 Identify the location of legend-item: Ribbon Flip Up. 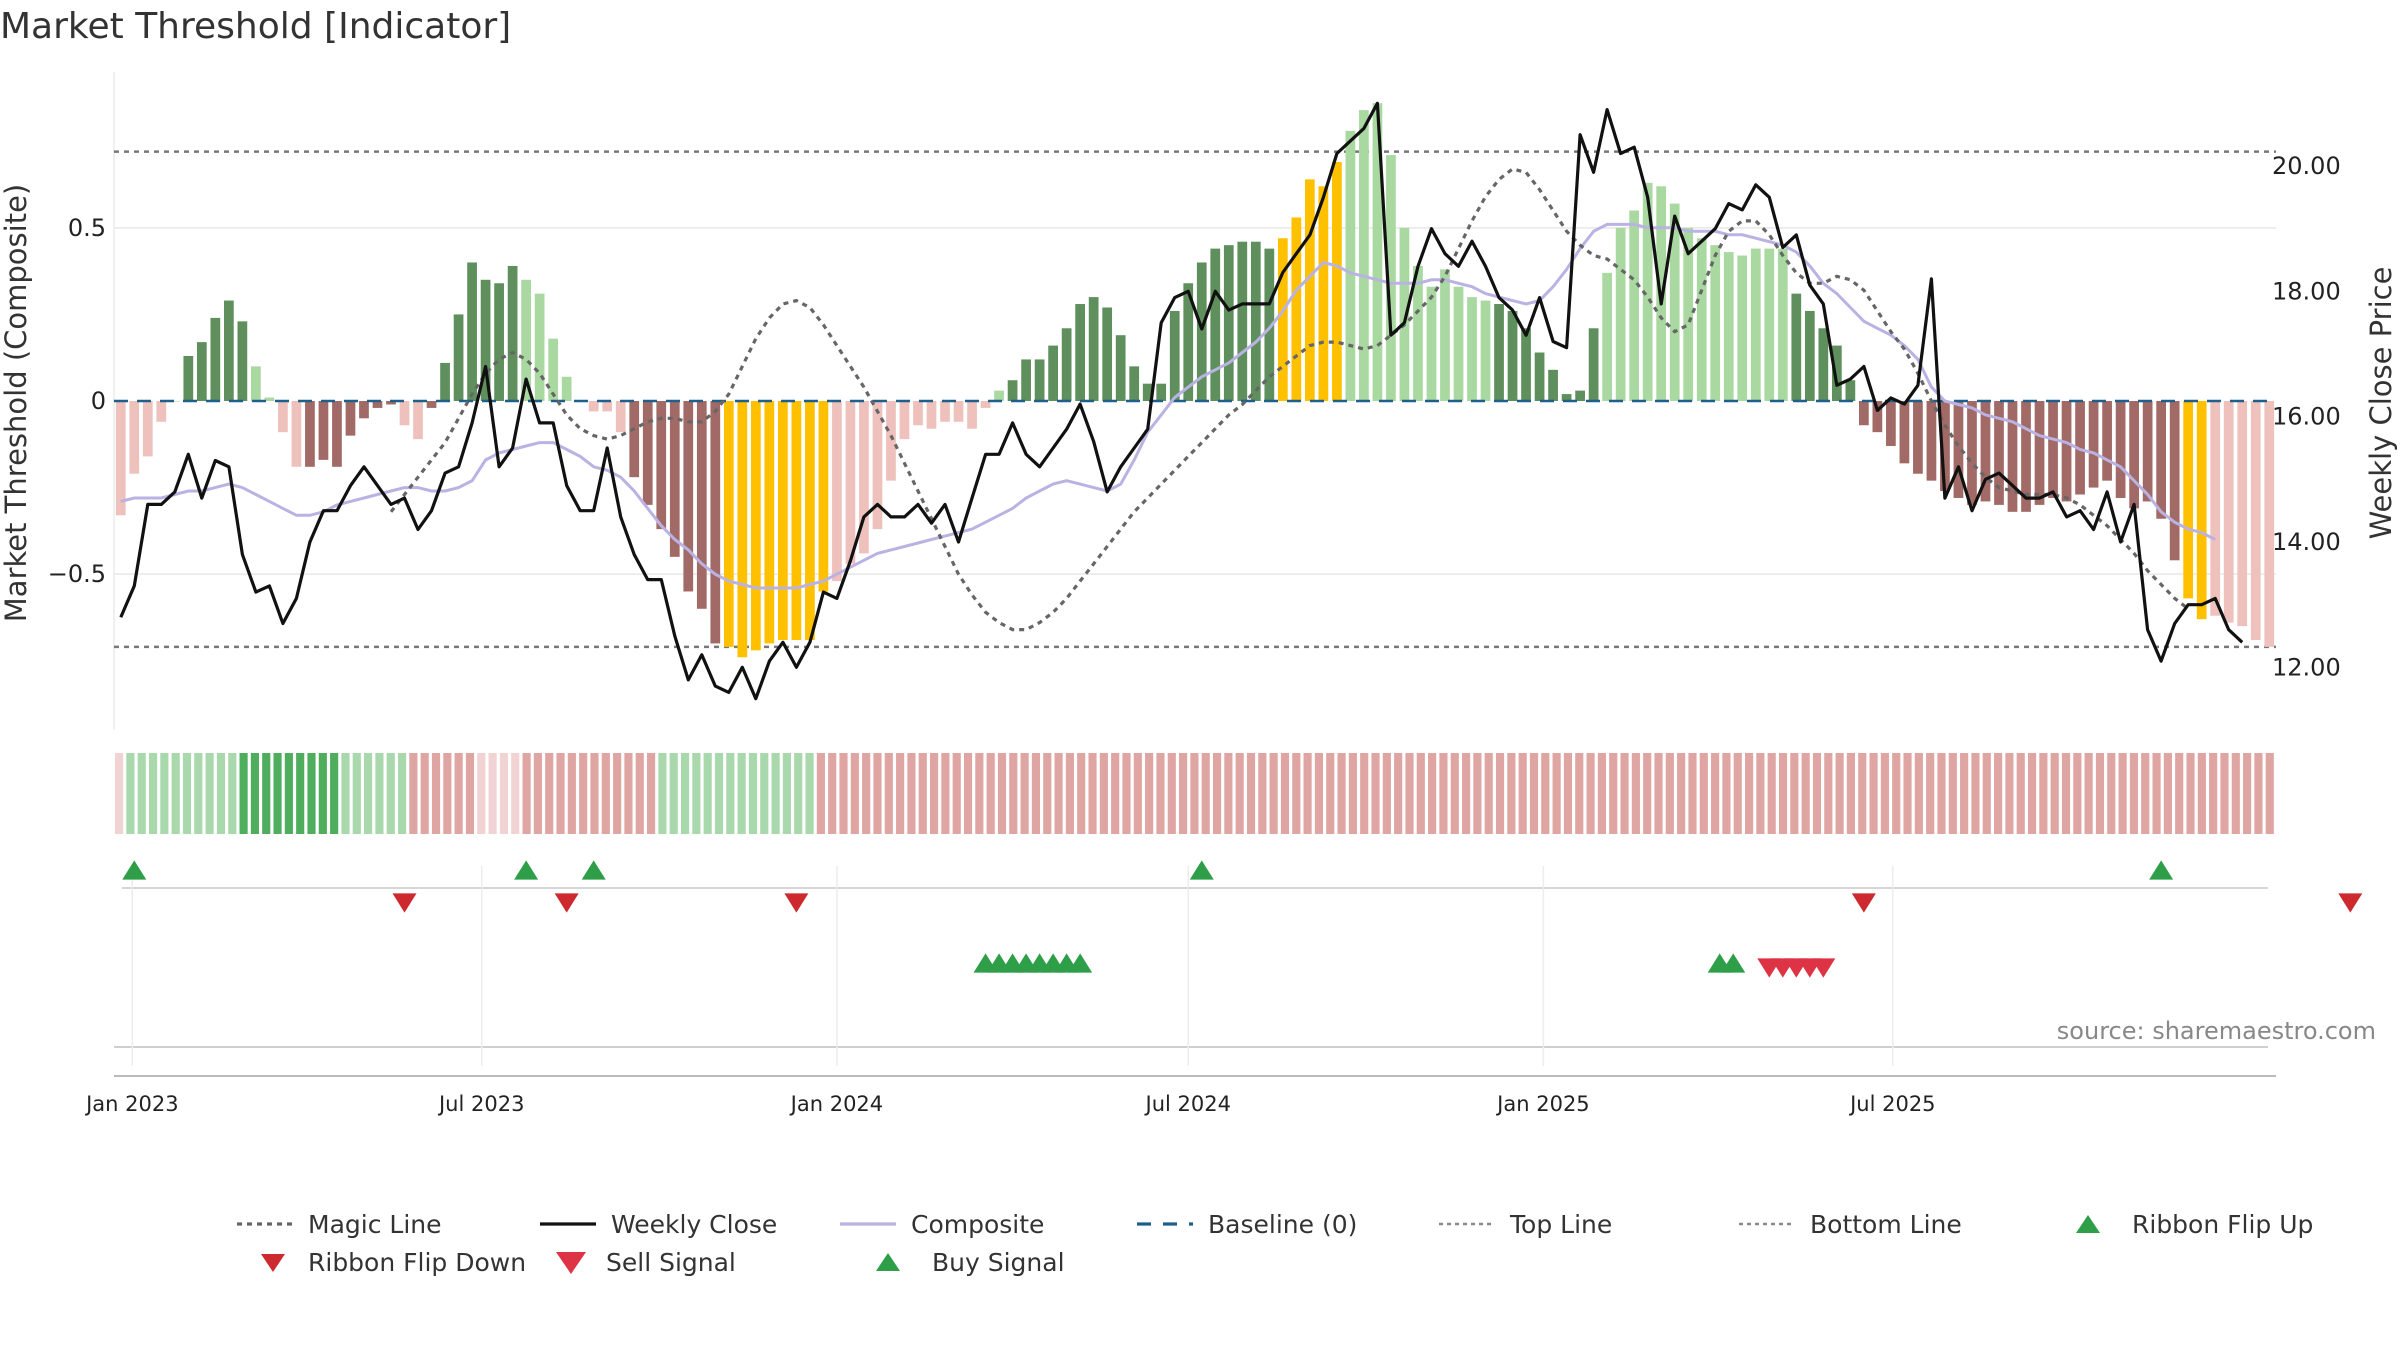
(2194, 1224).